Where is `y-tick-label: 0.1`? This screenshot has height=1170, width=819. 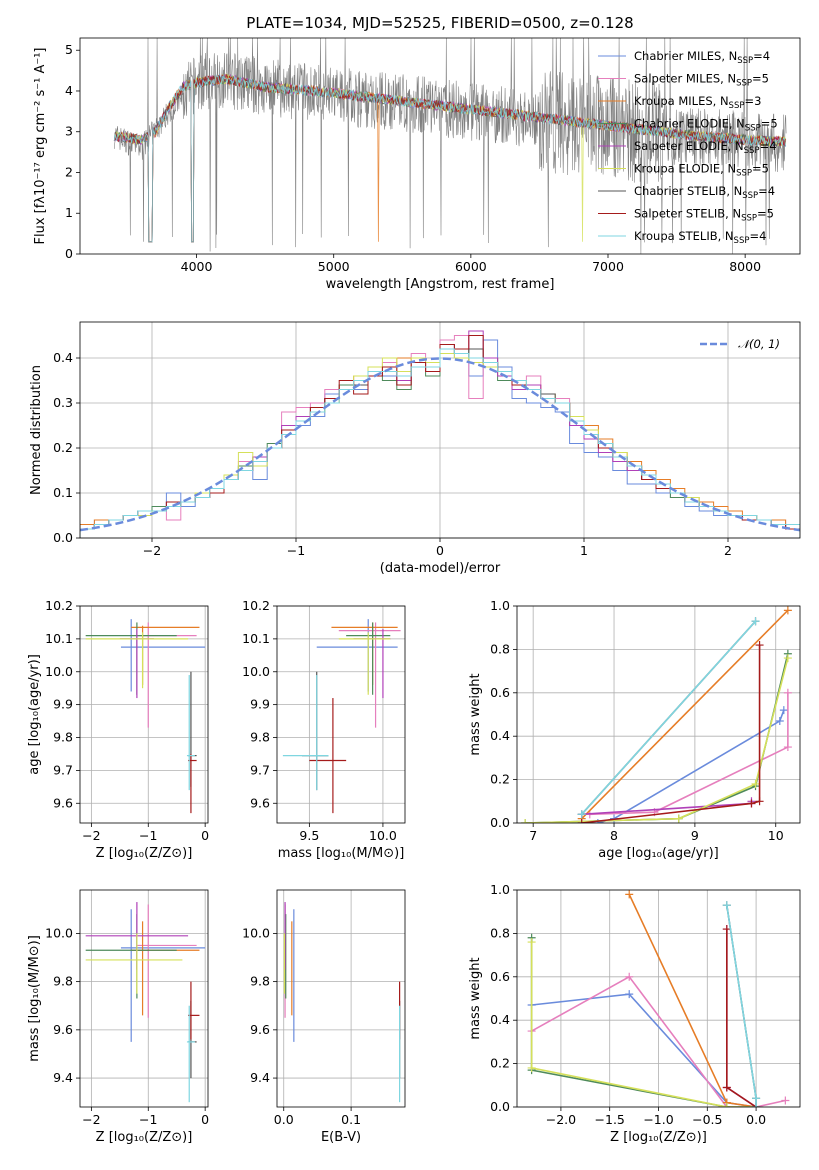
y-tick-label: 0.1 is located at coordinates (63, 492).